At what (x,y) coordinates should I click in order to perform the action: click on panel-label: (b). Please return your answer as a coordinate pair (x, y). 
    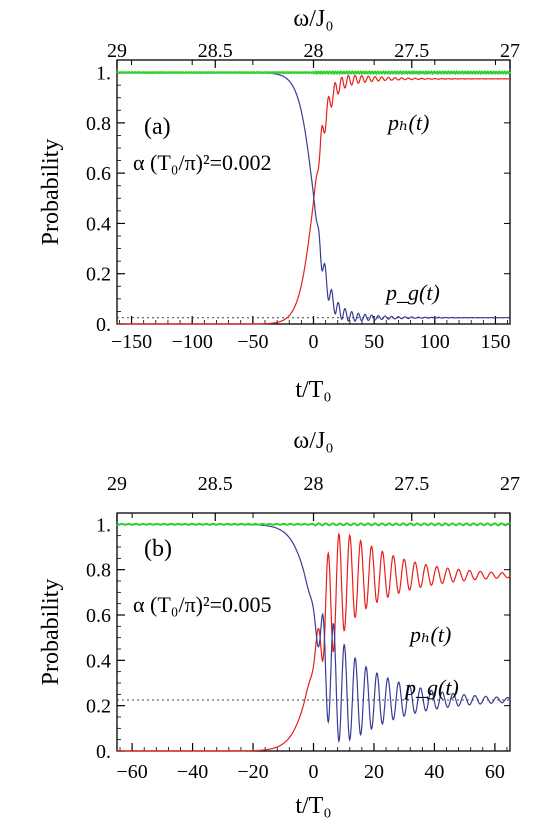
    Looking at the image, I should click on (158, 549).